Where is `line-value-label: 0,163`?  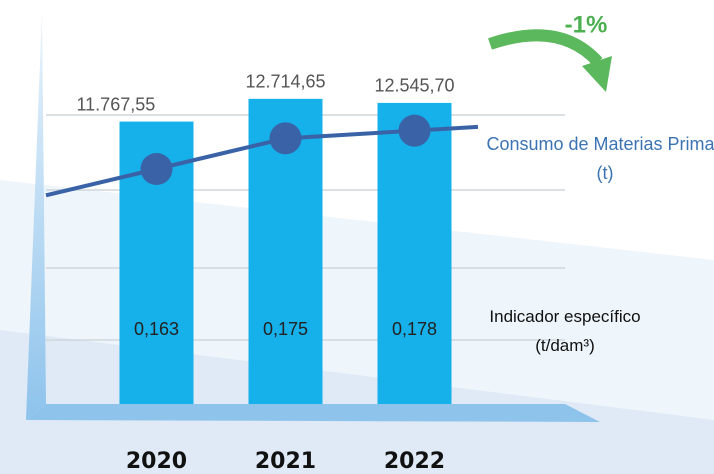
line-value-label: 0,163 is located at coordinates (156, 329).